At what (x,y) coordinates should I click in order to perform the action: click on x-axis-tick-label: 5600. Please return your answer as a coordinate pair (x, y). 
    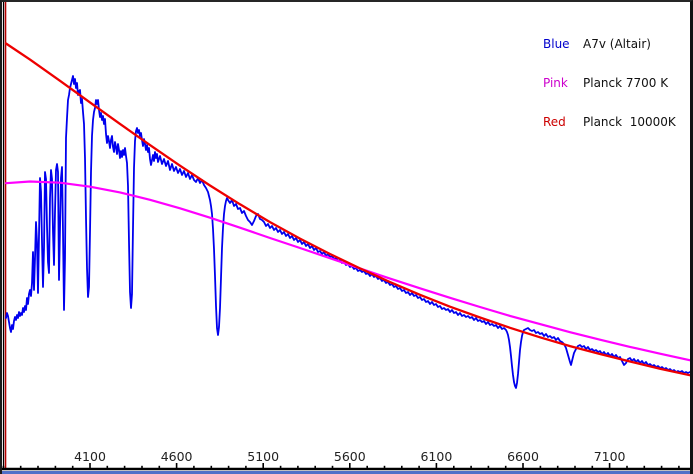
    Looking at the image, I should click on (350, 456).